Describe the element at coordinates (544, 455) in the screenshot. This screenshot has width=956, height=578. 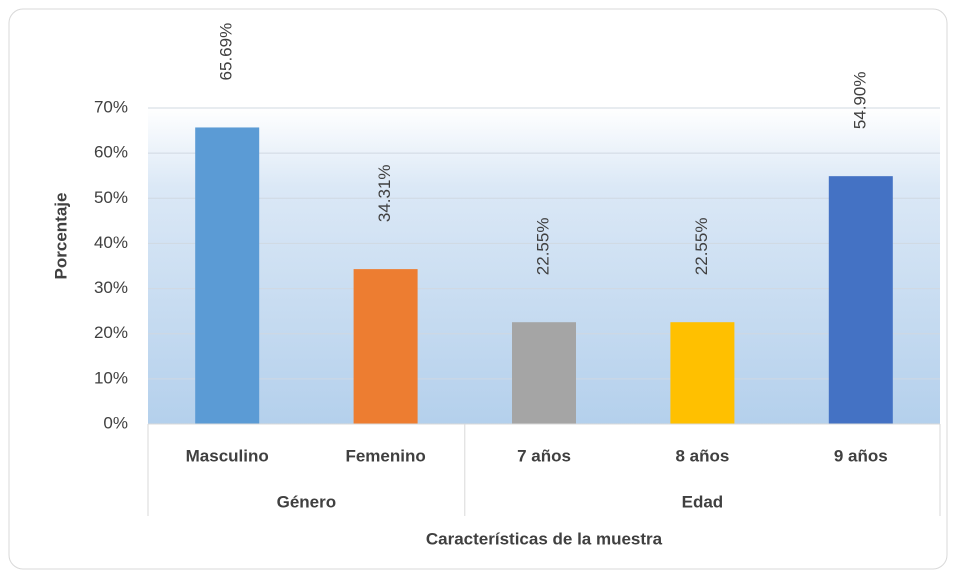
I see `x-tick-label: 7 años` at that location.